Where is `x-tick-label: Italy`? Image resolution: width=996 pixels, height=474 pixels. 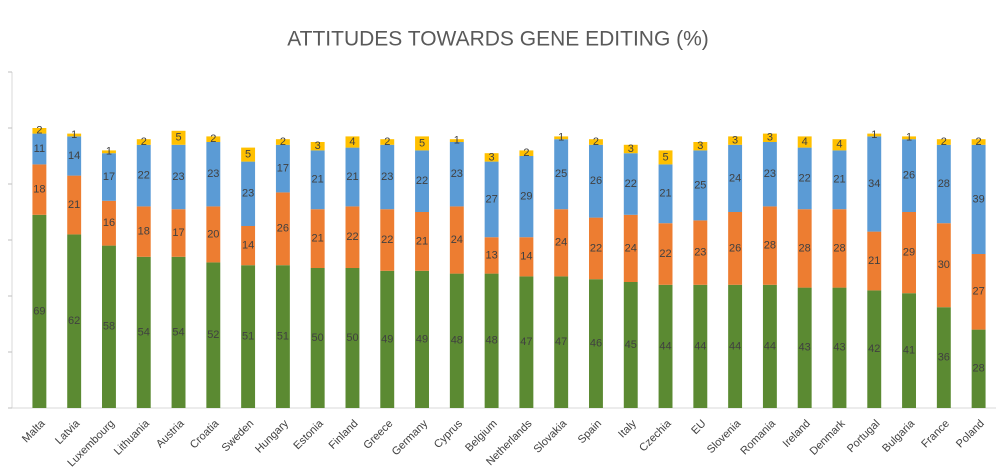
x-tick-label: Italy is located at coordinates (627, 428).